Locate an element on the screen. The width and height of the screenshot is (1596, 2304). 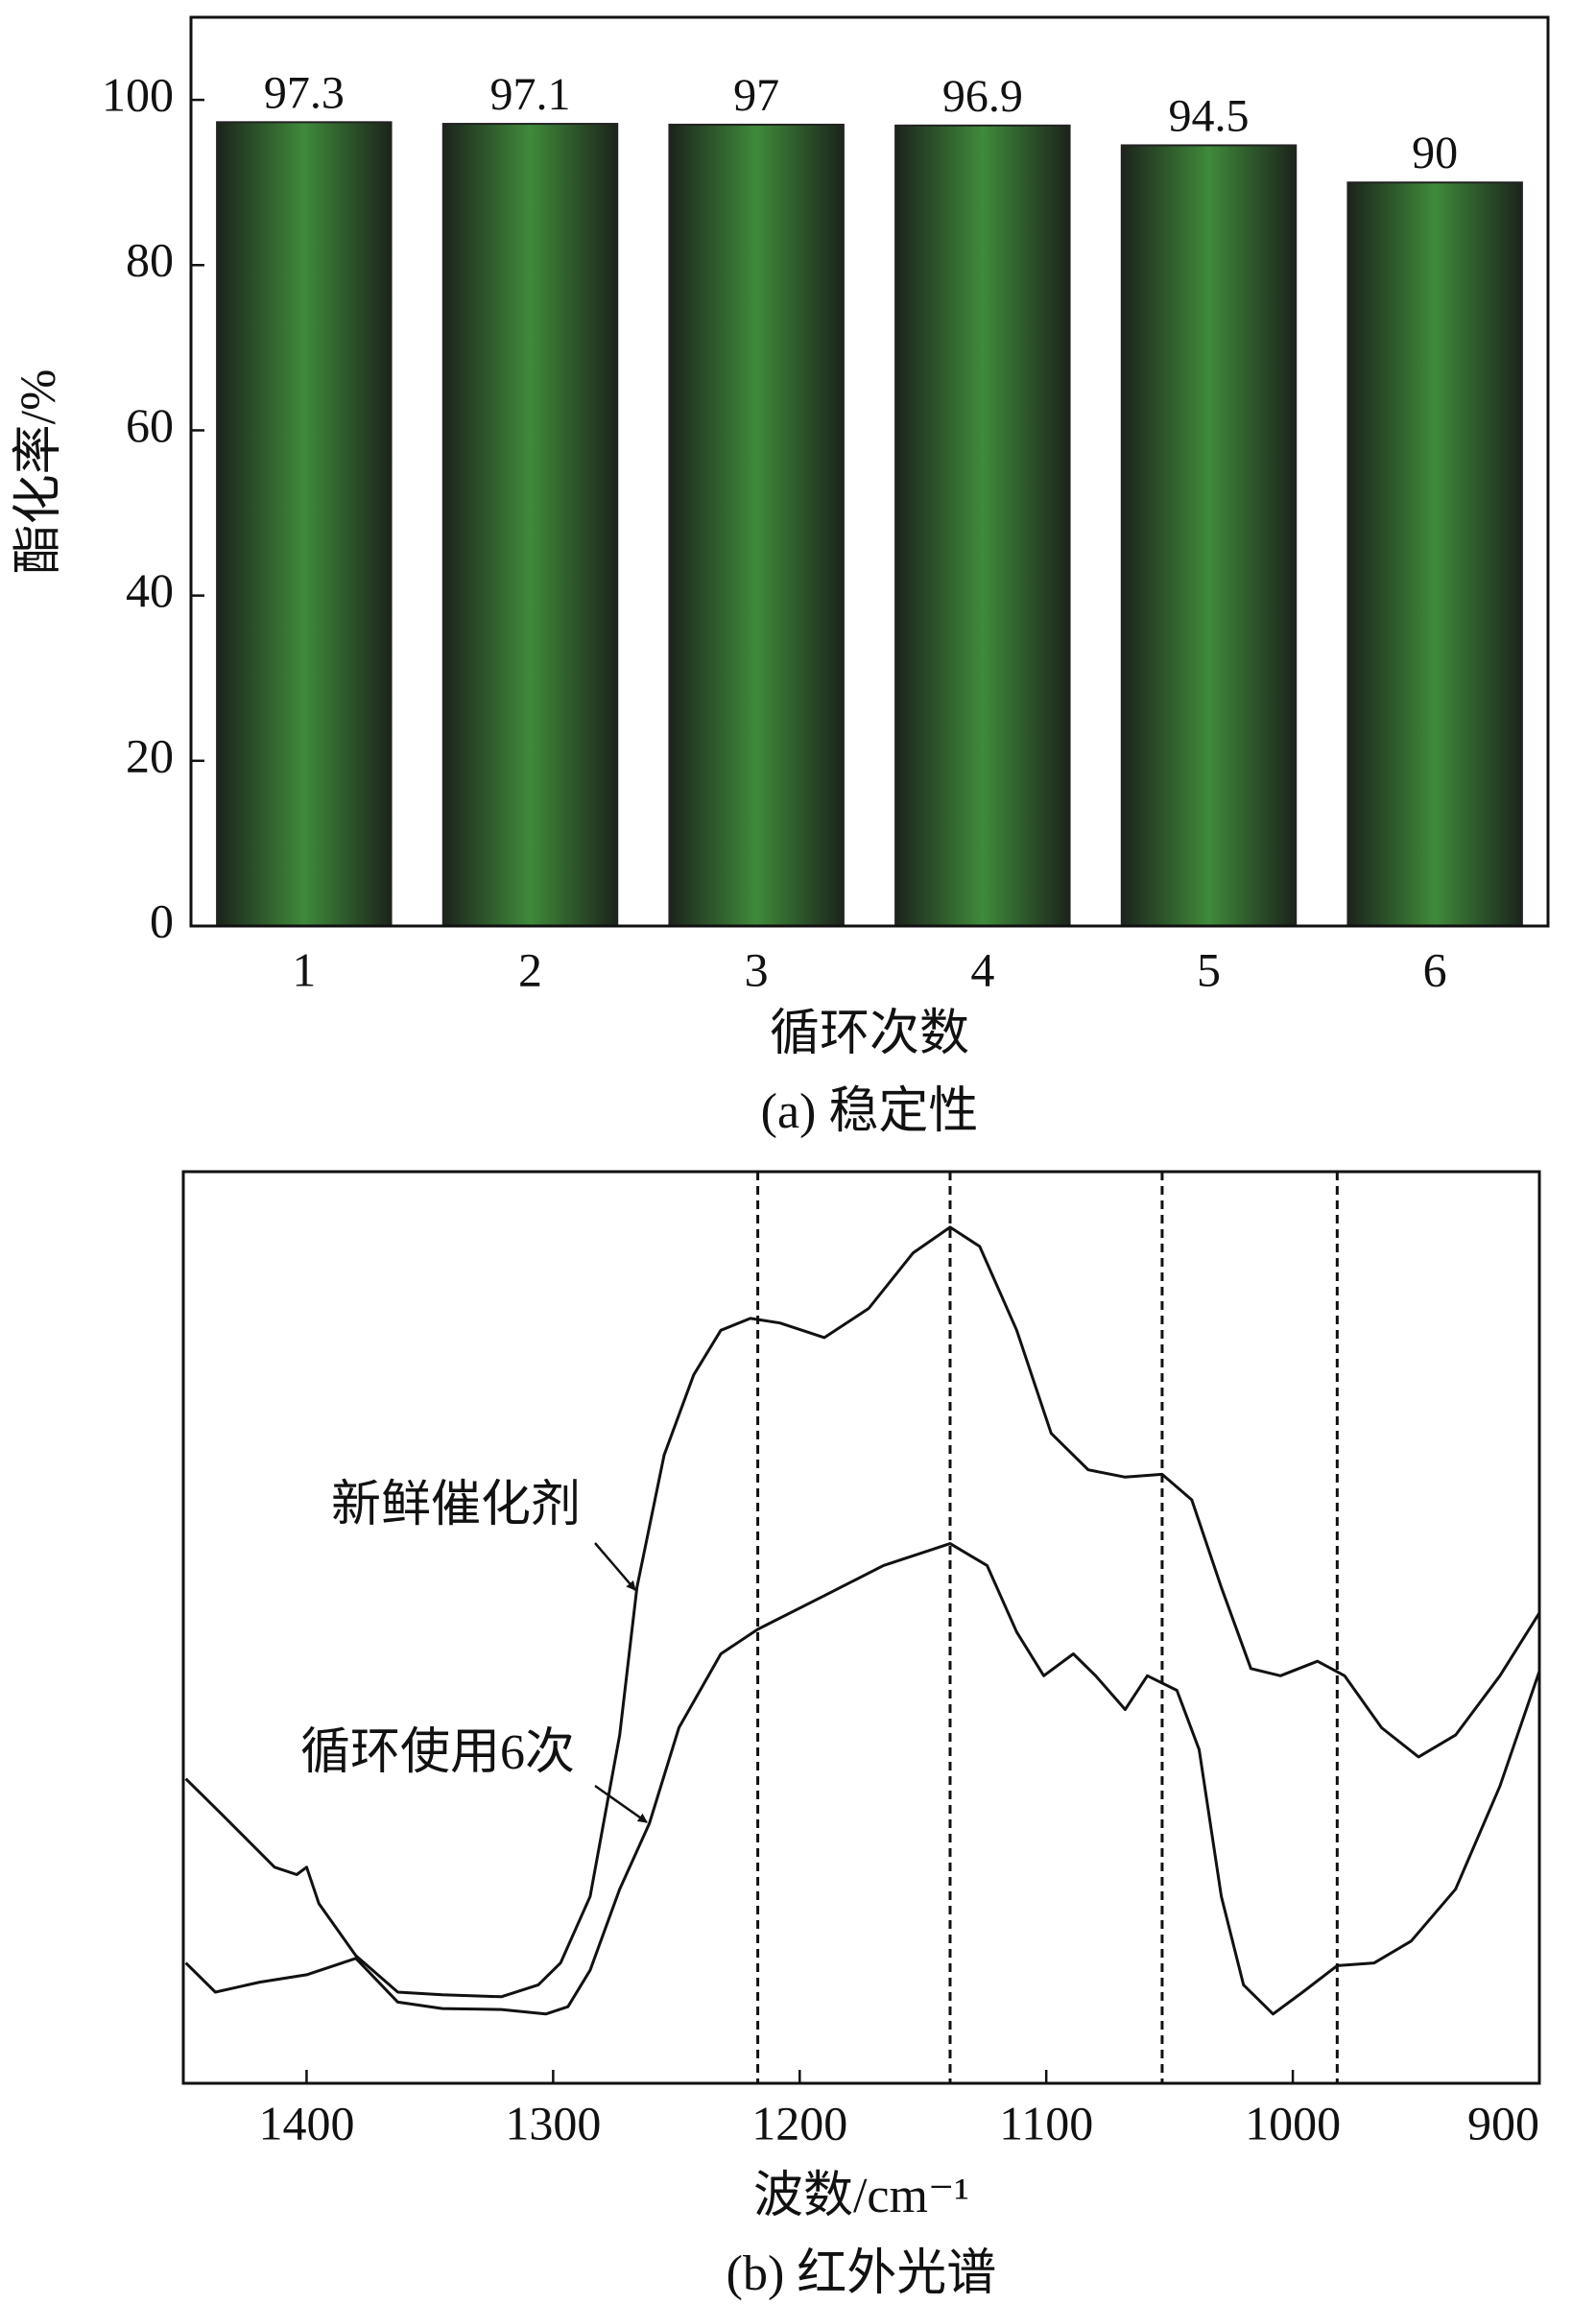
x-tick-label: 5 is located at coordinates (1209, 969).